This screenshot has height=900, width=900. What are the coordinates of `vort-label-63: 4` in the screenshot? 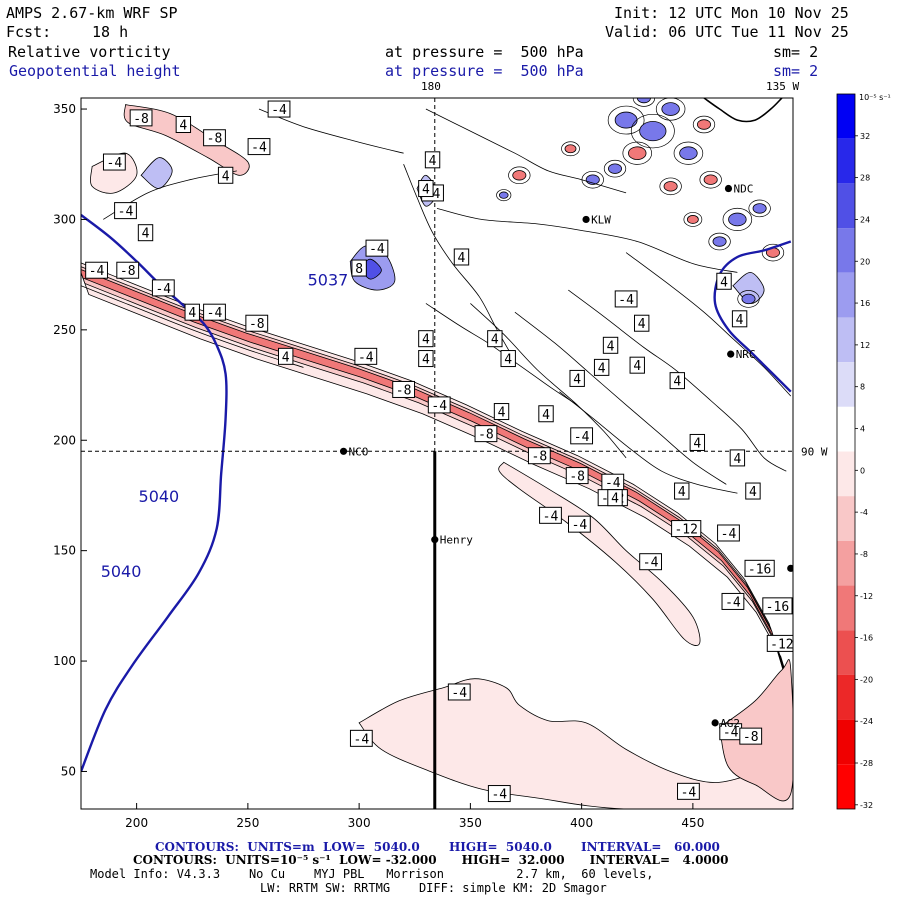 It's located at (737, 459).